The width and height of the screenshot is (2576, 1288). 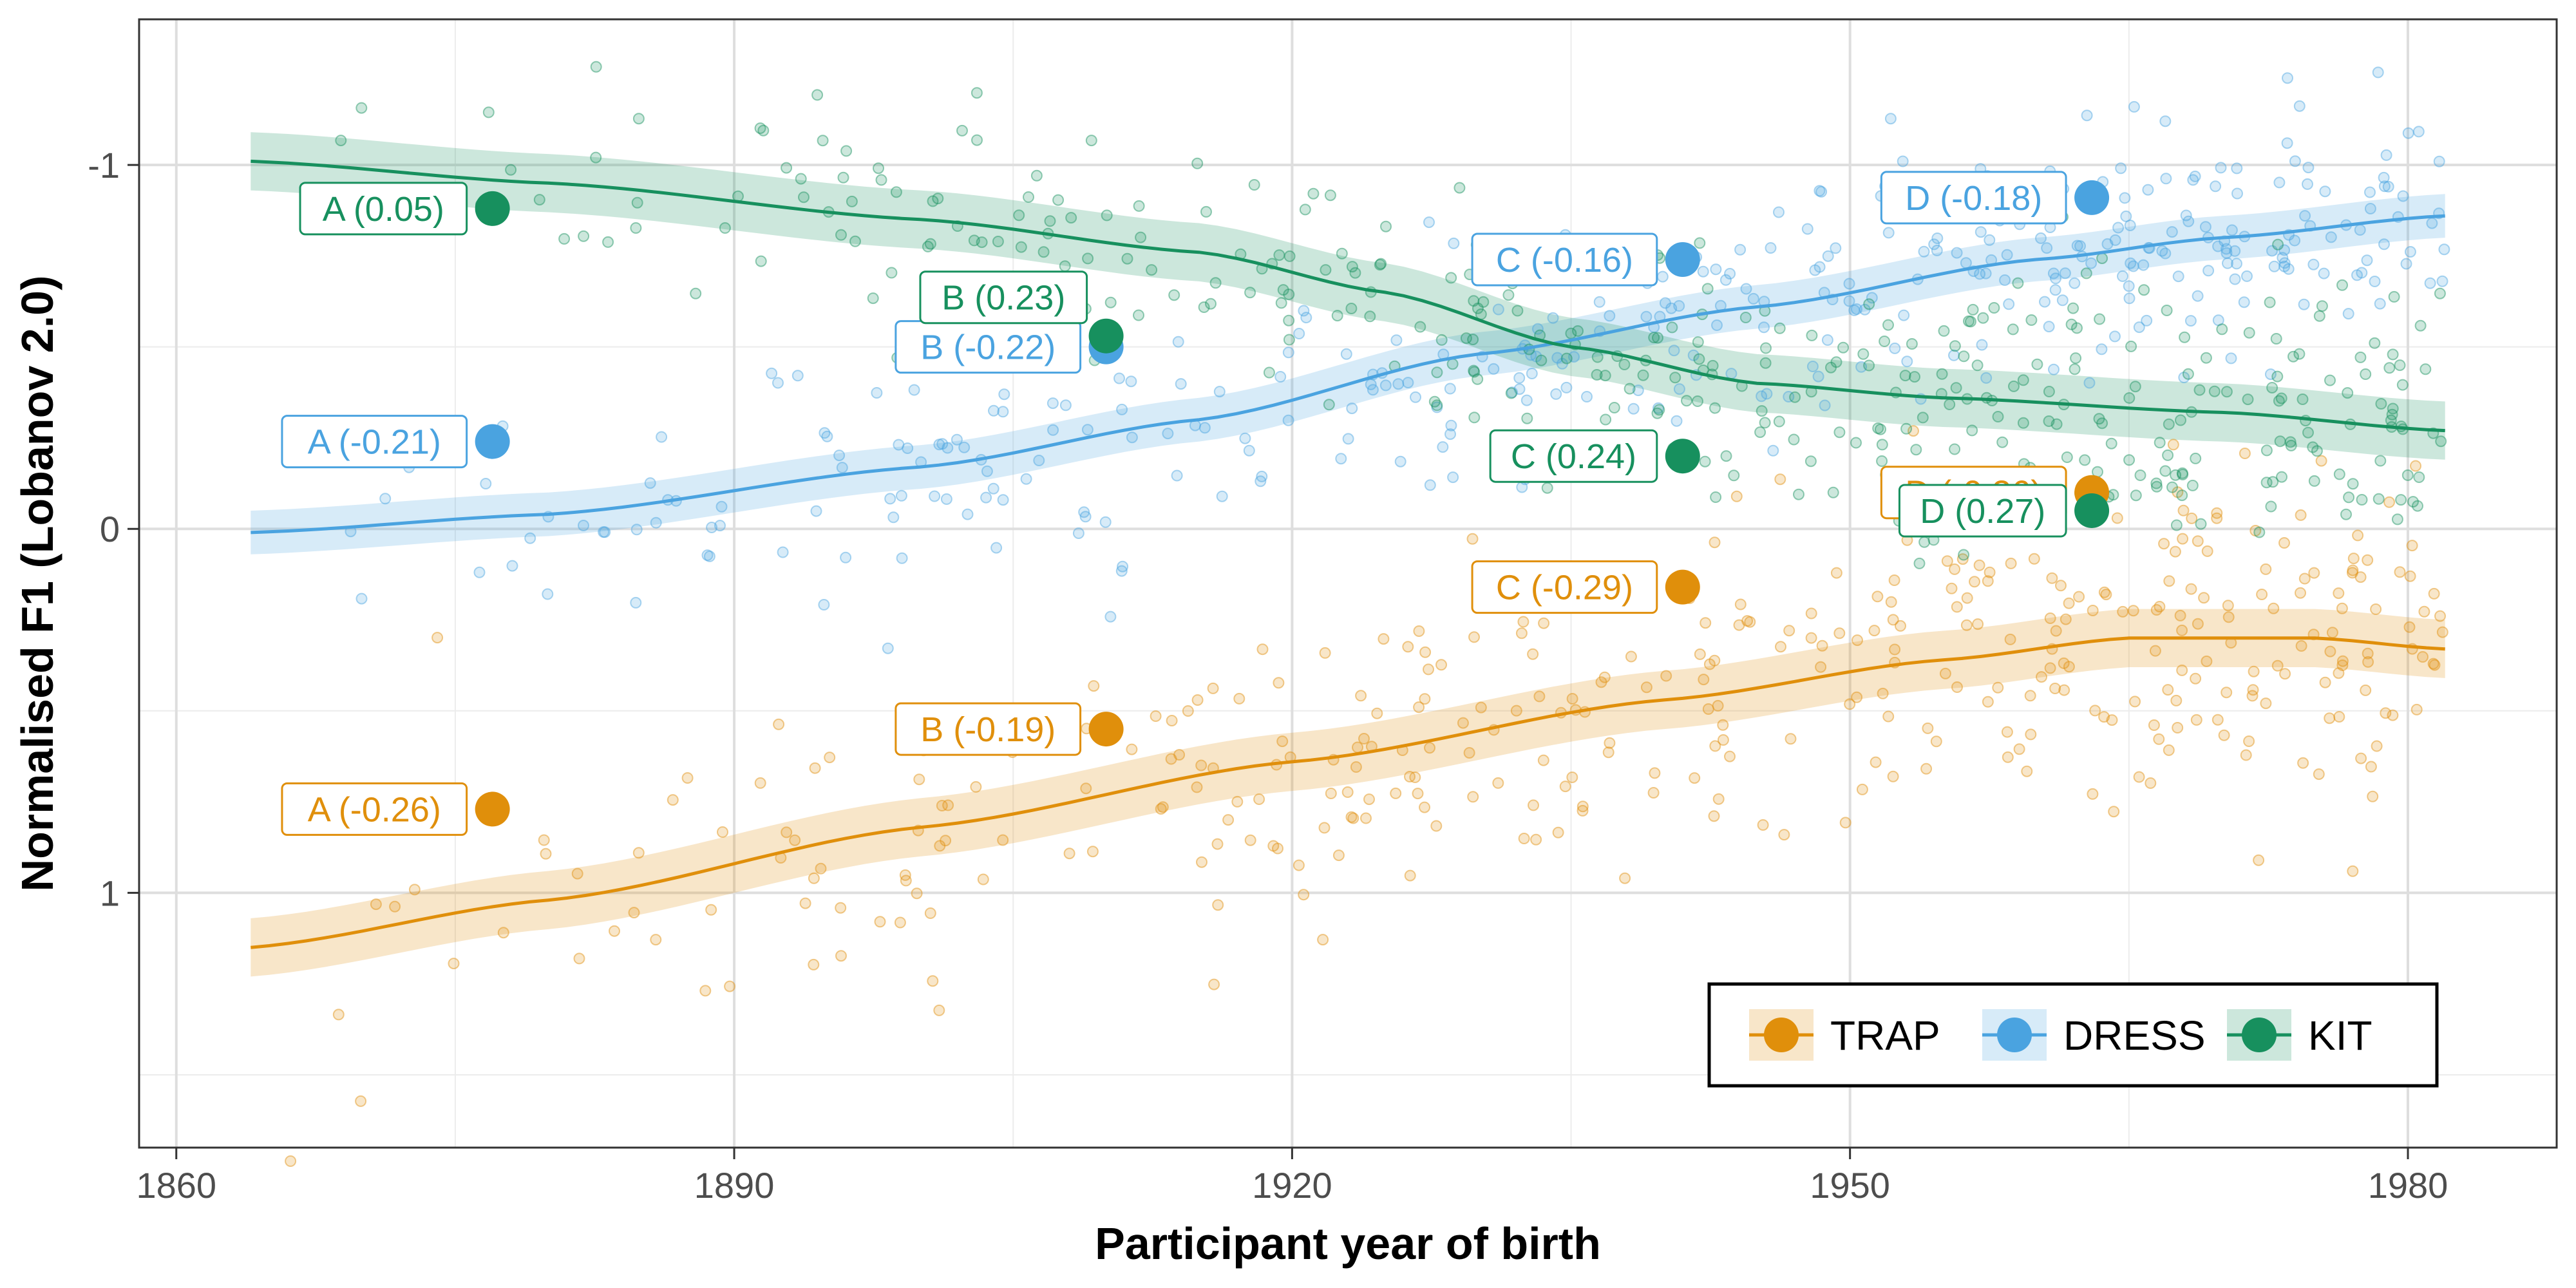 What do you see at coordinates (110, 529) in the screenshot?
I see `y-tick-label: 0` at bounding box center [110, 529].